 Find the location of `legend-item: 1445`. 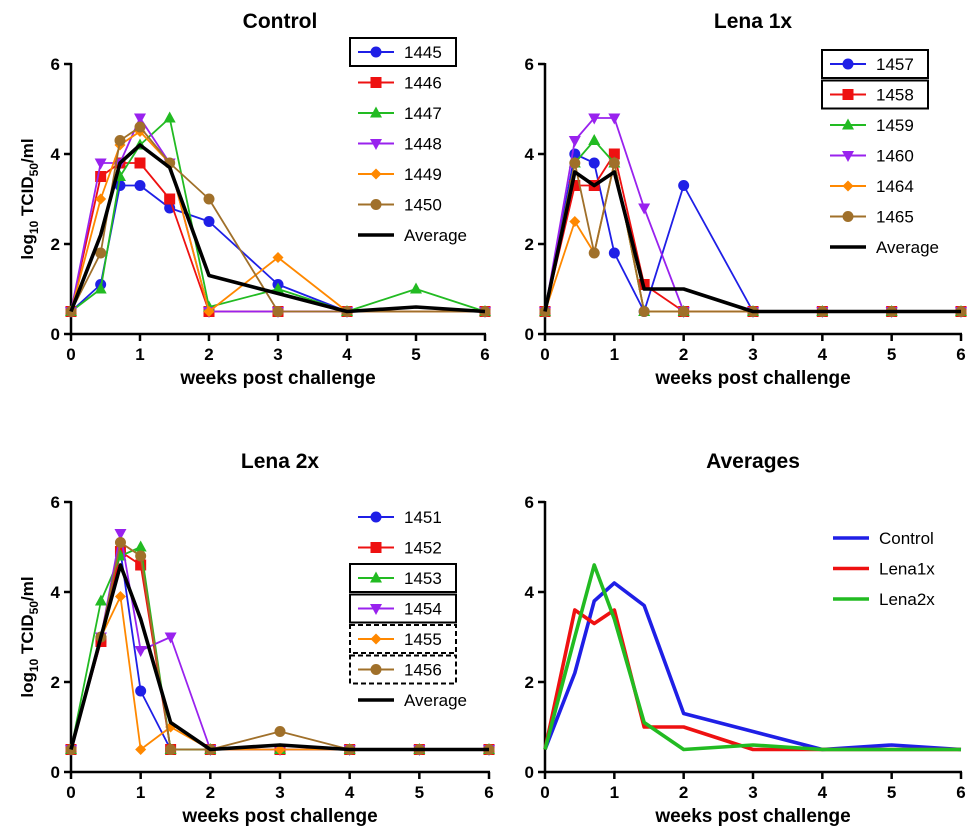

legend-item: 1445 is located at coordinates (403, 52).